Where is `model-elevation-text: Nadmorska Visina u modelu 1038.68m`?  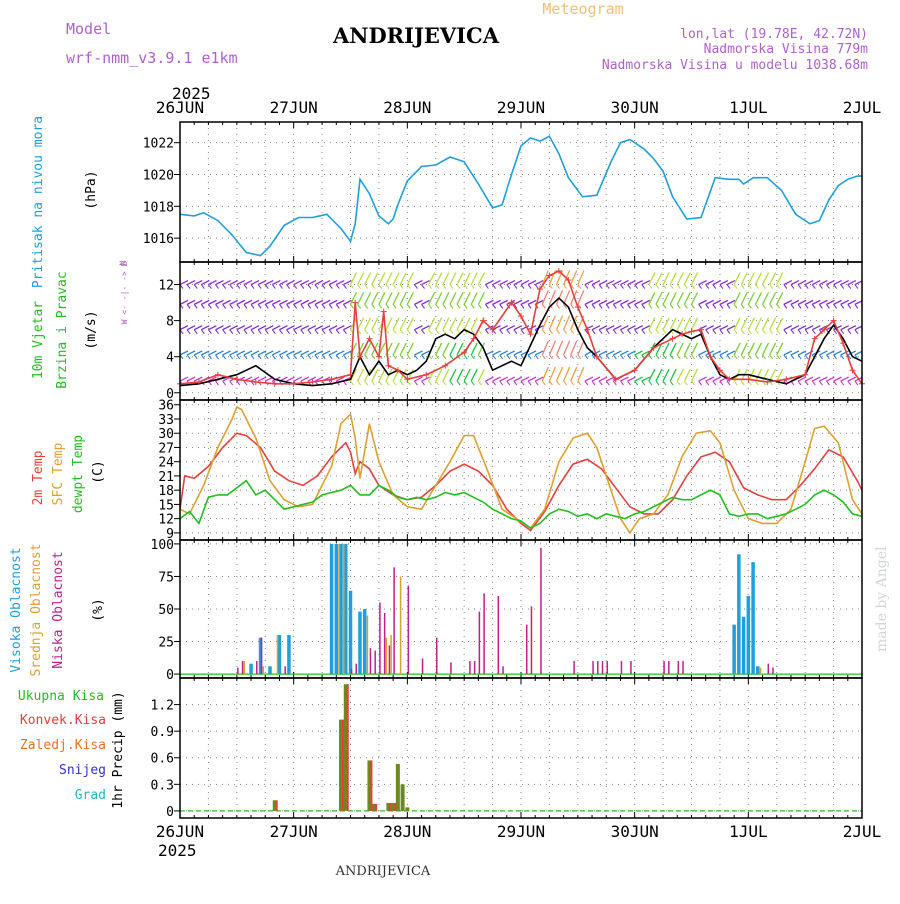 model-elevation-text: Nadmorska Visina u modelu 1038.68m is located at coordinates (735, 65).